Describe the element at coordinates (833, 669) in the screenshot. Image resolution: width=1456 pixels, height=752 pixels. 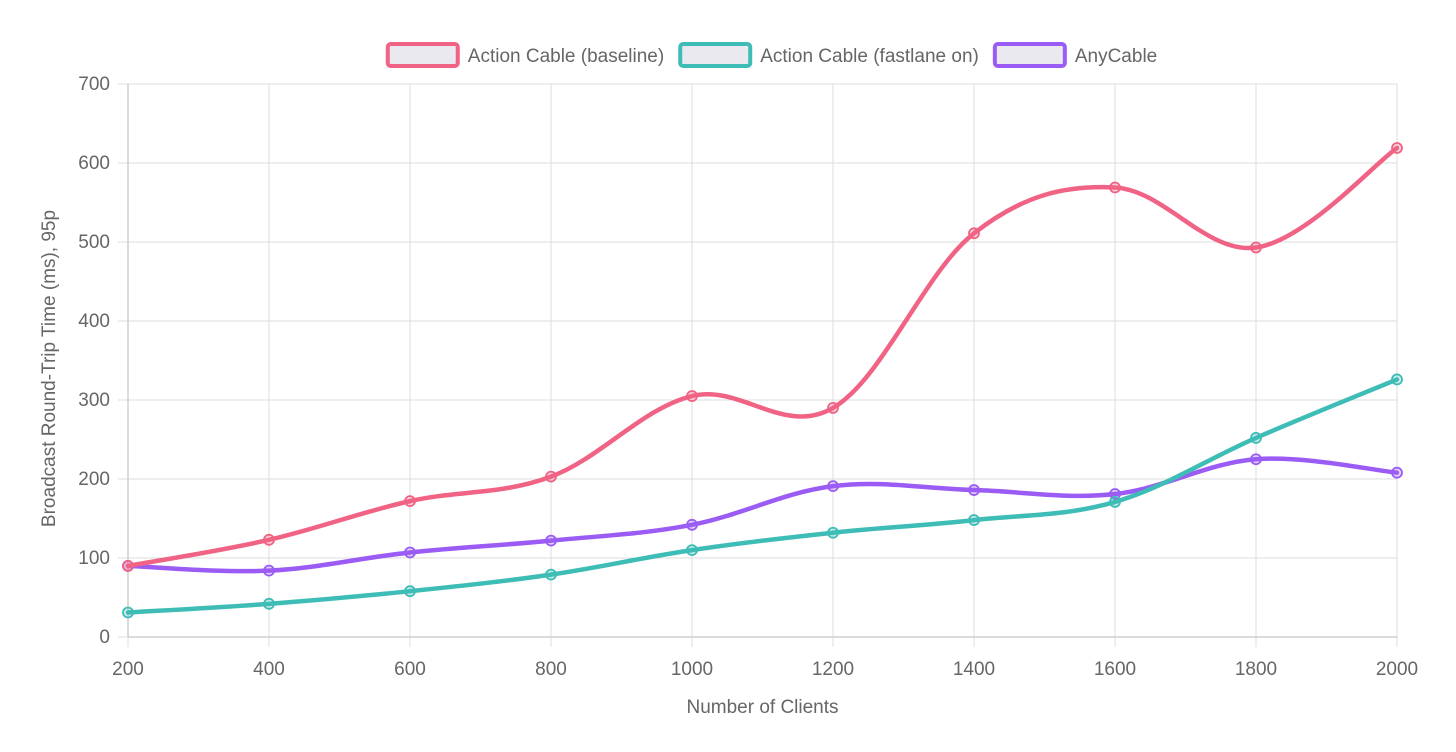
I see `x-tick-label: 1200` at that location.